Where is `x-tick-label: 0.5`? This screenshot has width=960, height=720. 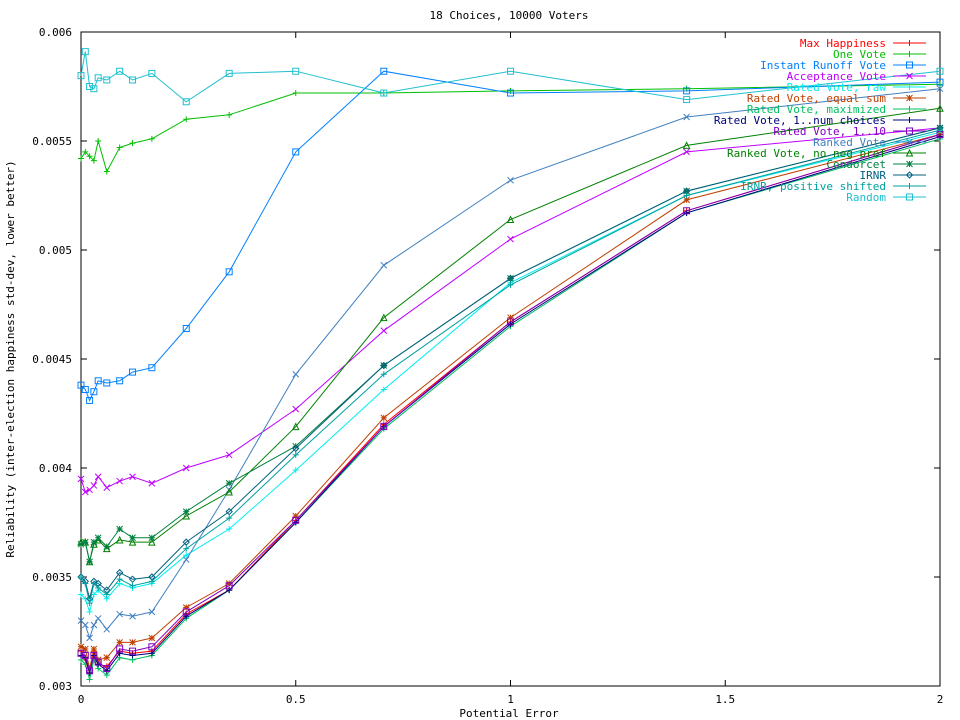 x-tick-label: 0.5 is located at coordinates (296, 699).